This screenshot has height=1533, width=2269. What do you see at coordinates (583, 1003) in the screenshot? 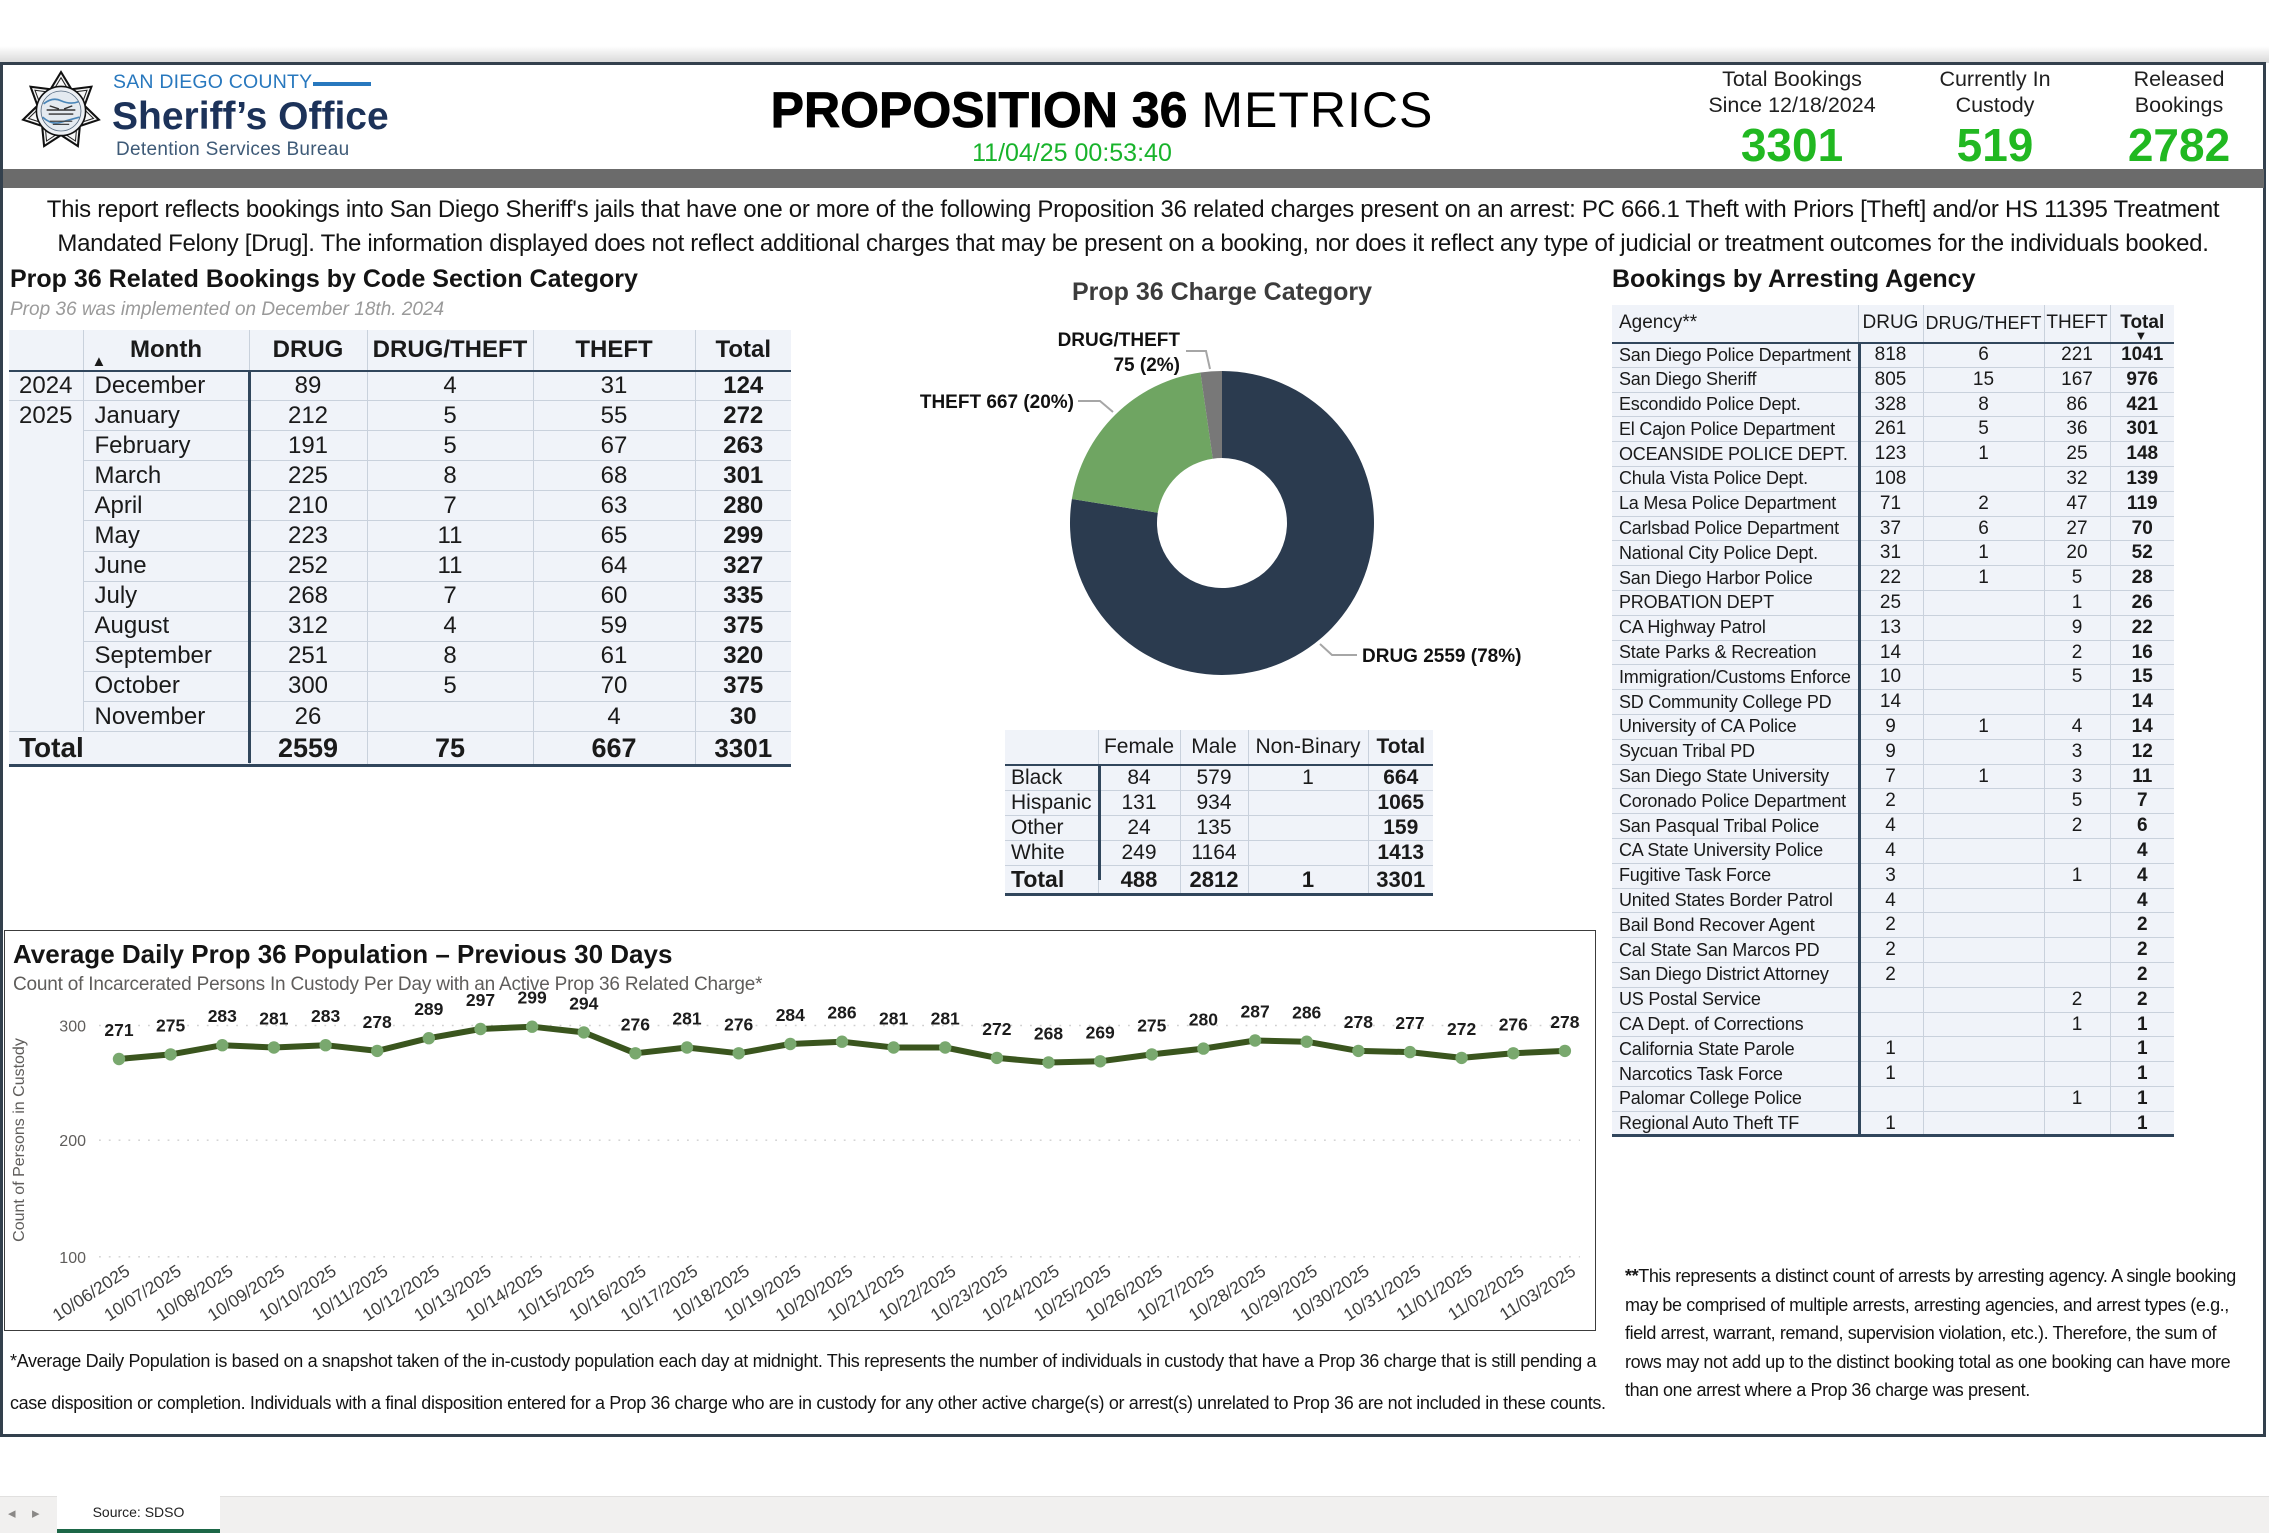
I see `svg-text: 294` at bounding box center [583, 1003].